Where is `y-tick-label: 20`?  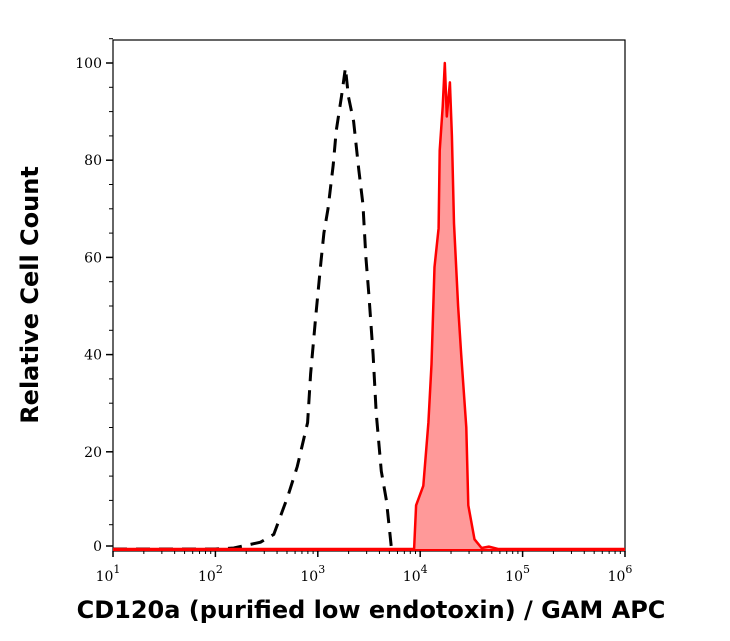
y-tick-label: 20 is located at coordinates (93, 453).